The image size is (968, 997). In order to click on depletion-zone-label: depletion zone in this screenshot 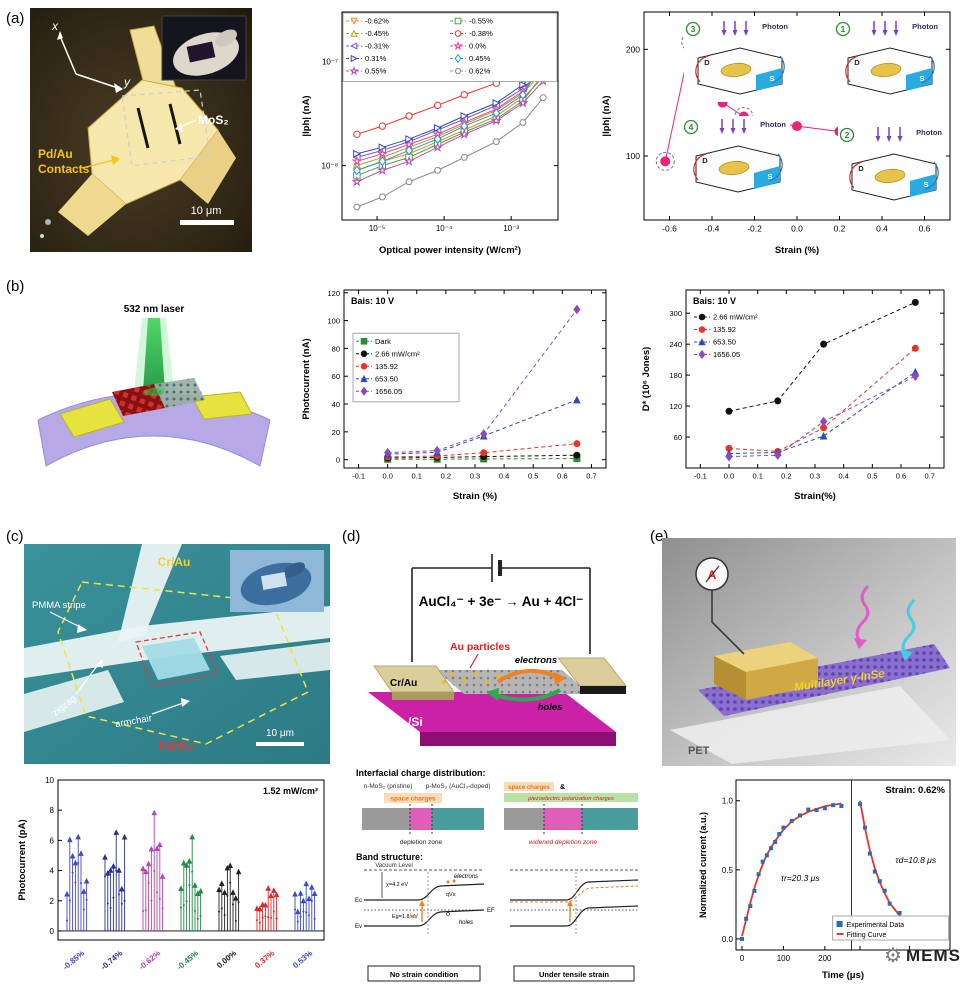, I will do `click(421, 842)`.